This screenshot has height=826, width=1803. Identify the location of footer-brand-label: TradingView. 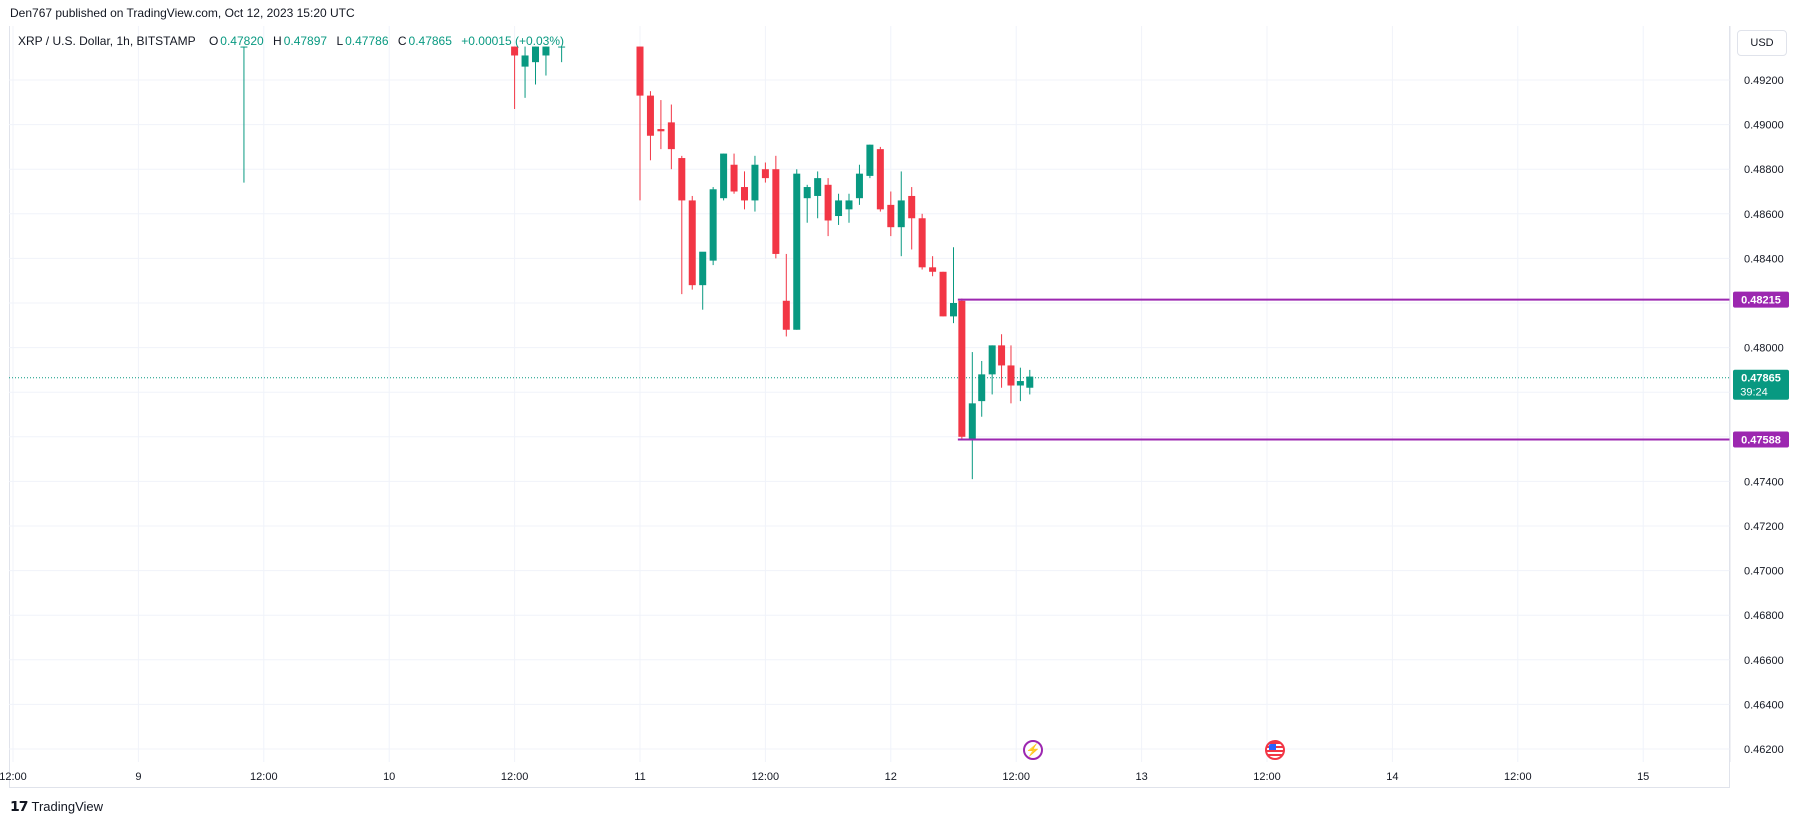
(67, 806).